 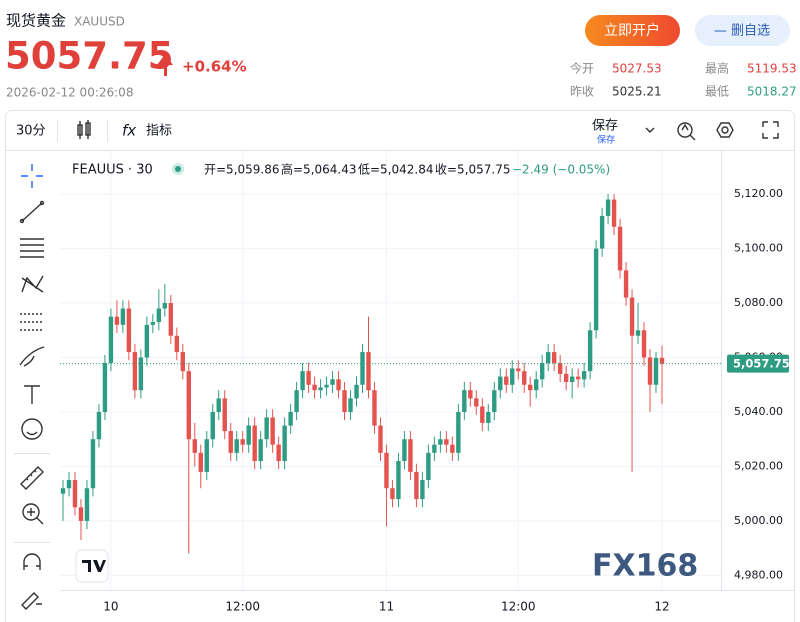 What do you see at coordinates (758, 465) in the screenshot?
I see `y-tick-label: 5,020.00` at bounding box center [758, 465].